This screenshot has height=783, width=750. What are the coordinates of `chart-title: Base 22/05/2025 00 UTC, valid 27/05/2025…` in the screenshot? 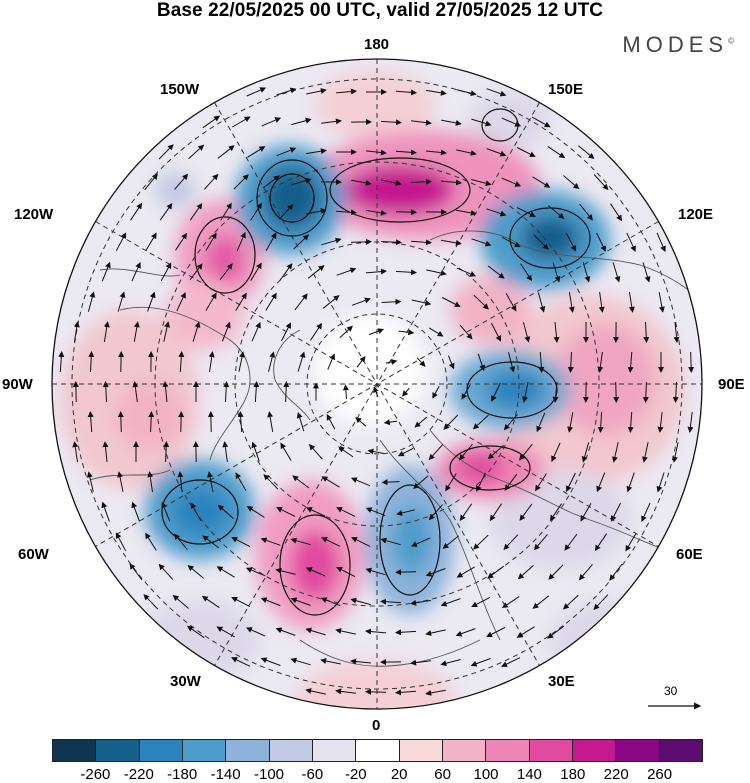 It's located at (380, 10).